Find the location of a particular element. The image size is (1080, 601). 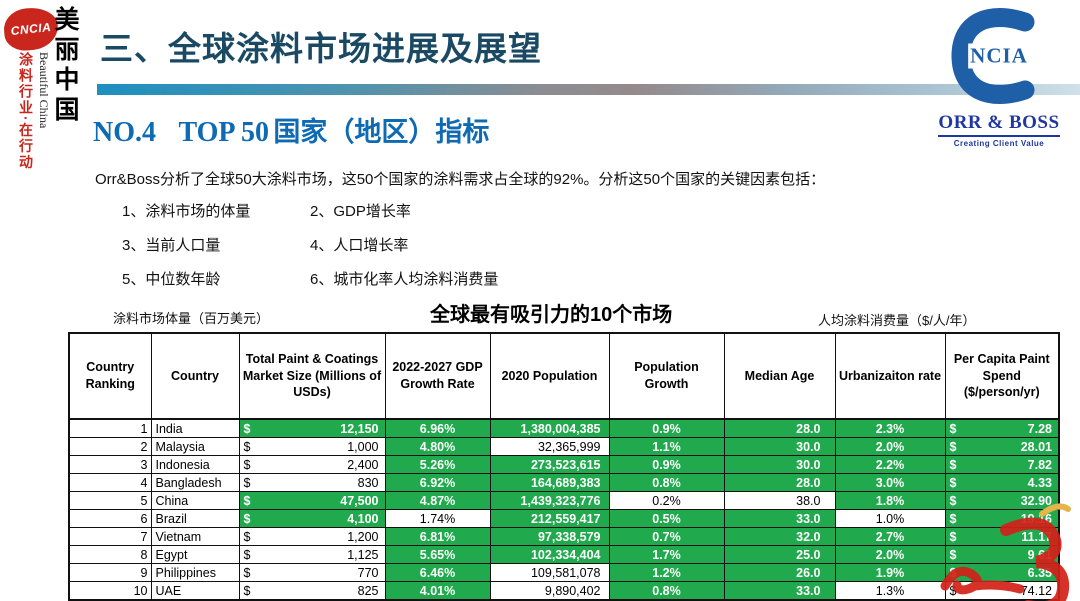

table-unit-note-right: 人均涂料消费量（$/人/年） is located at coordinates (897, 320).